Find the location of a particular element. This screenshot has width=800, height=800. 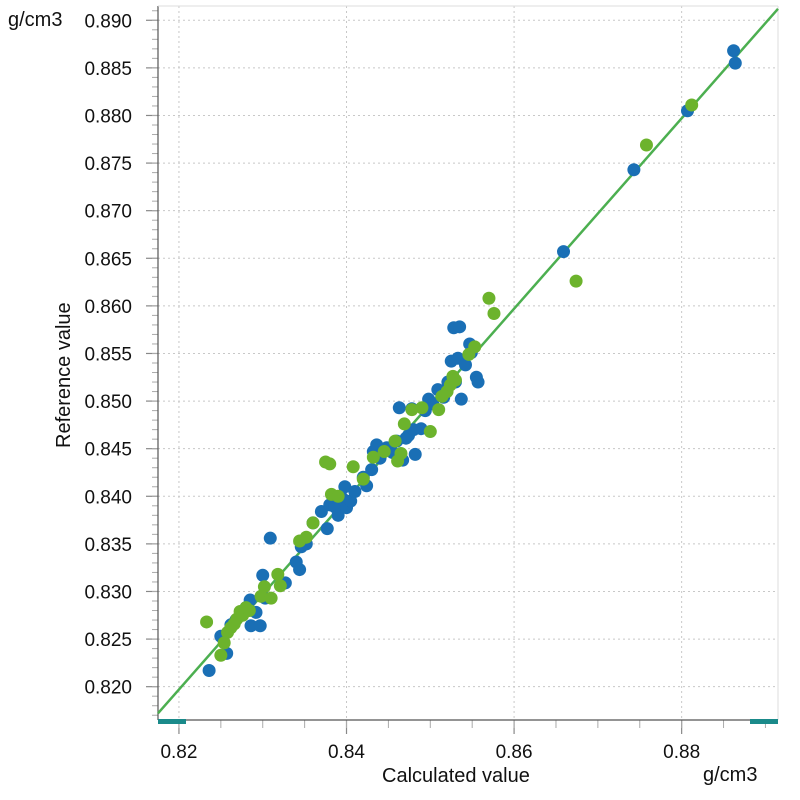

y-tick-label: 0.855 is located at coordinates (108, 354).